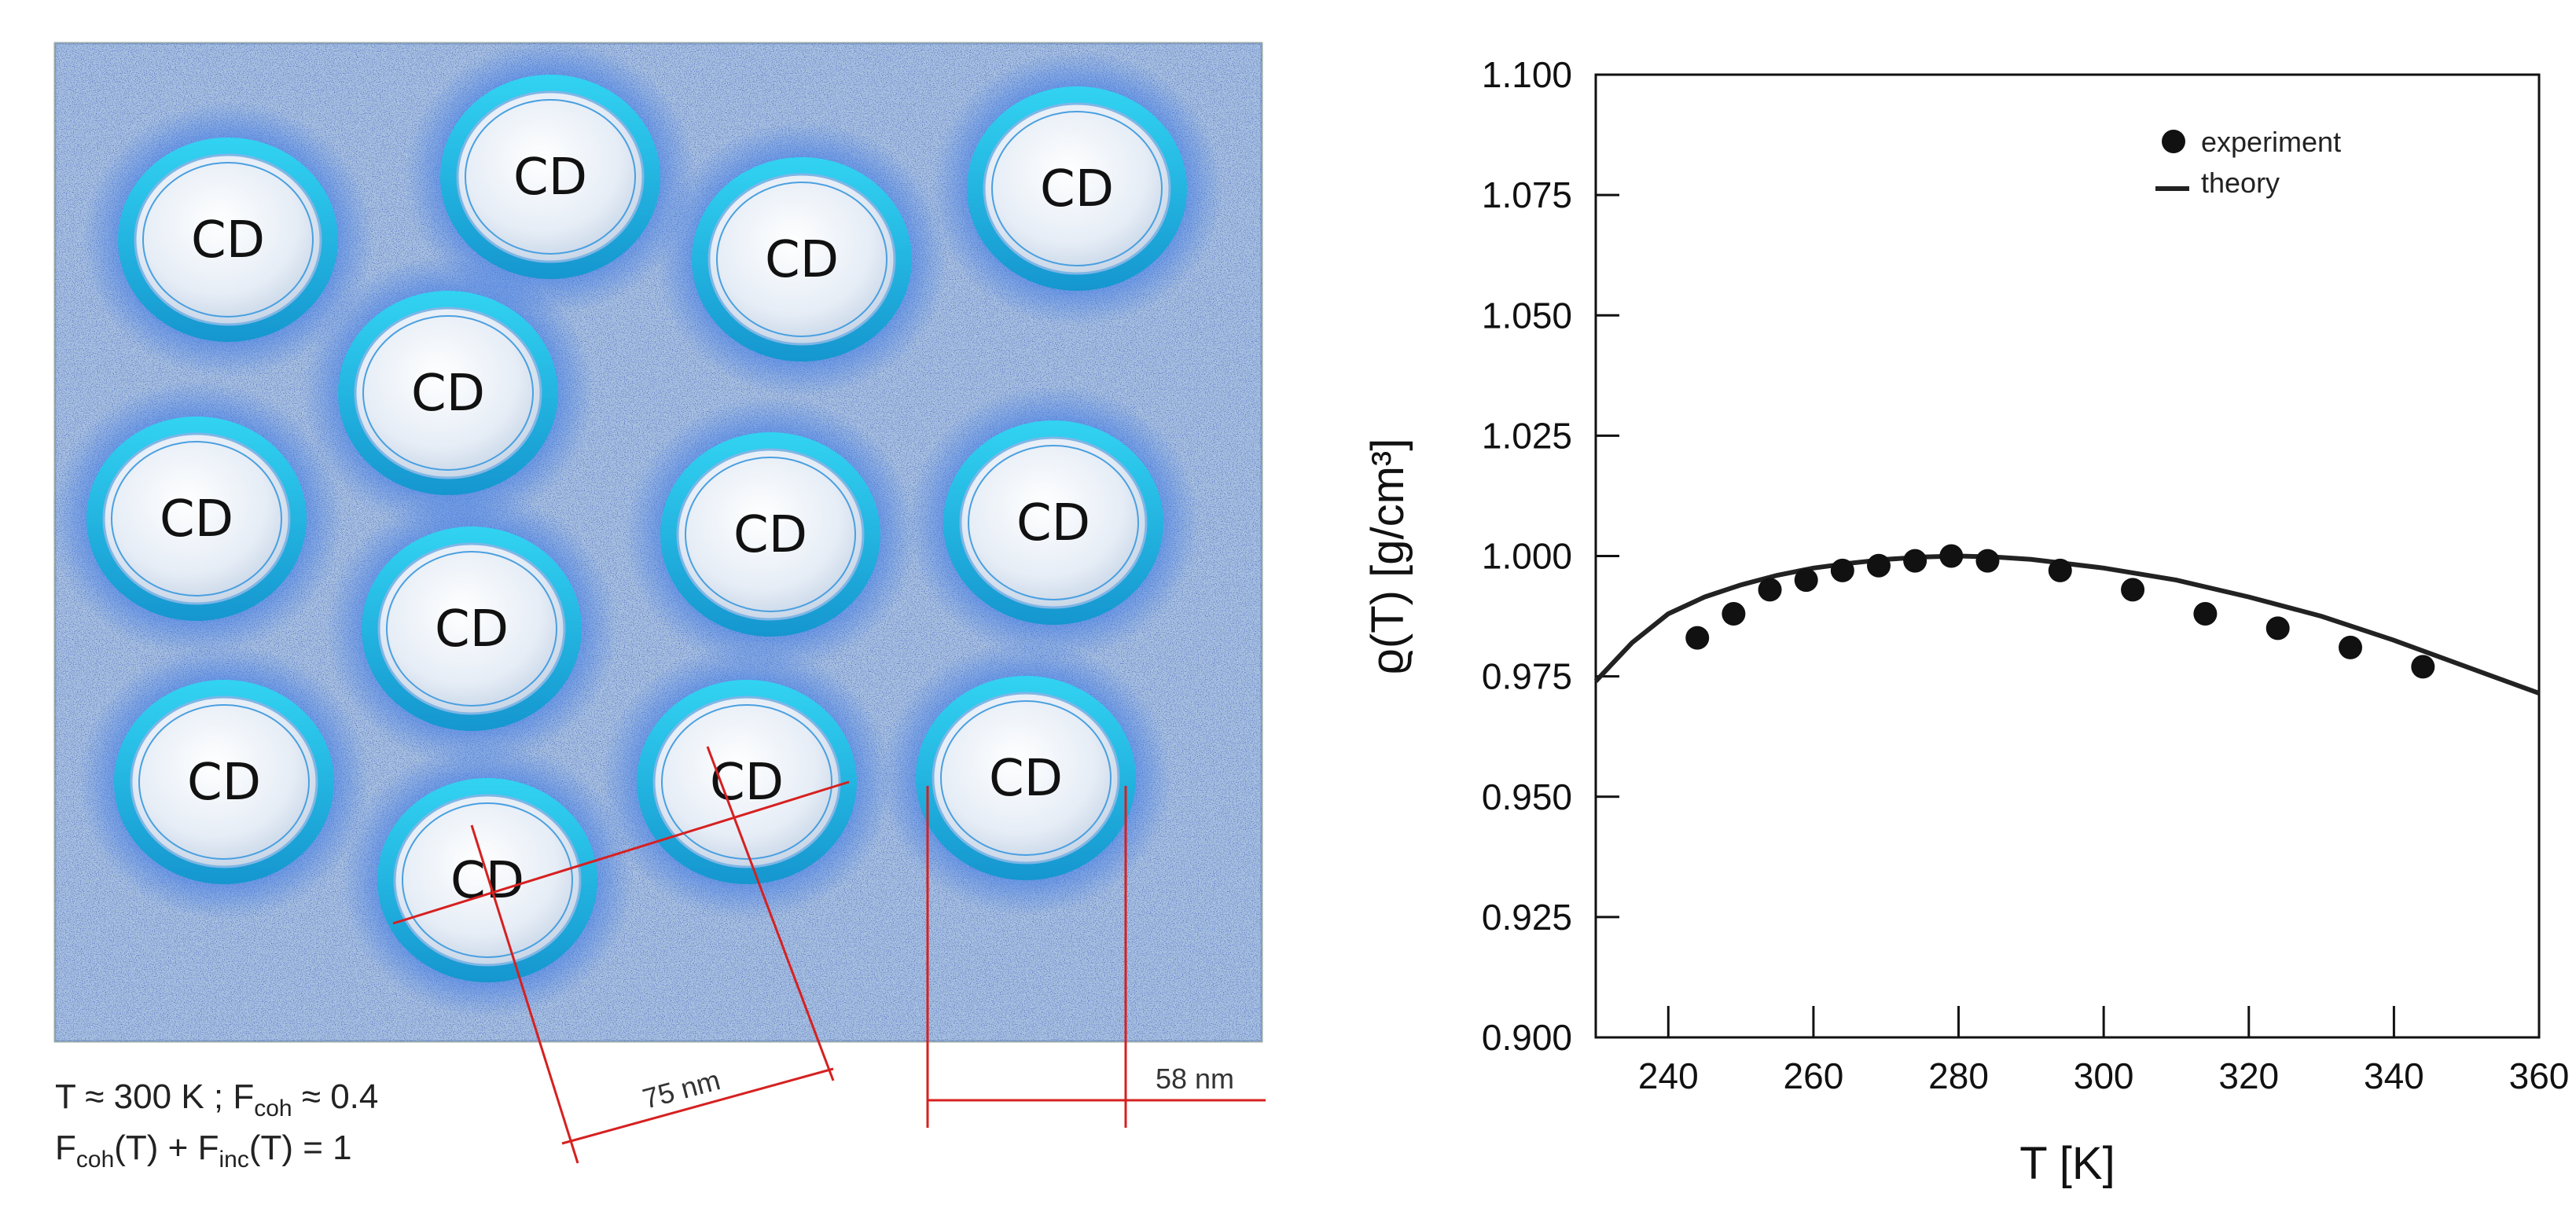  Describe the element at coordinates (1527, 1037) in the screenshot. I see `y-tick-label: 0.900` at that location.